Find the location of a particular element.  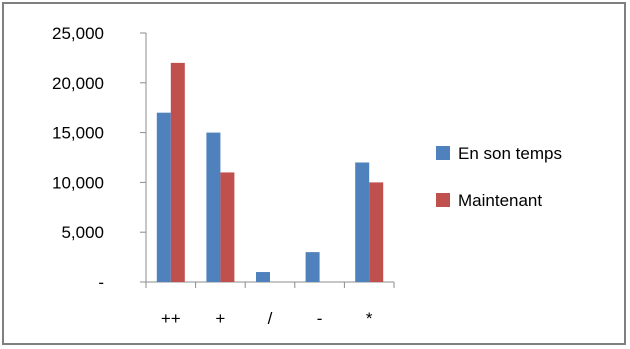

y-tick-label: 25,000 is located at coordinates (78, 33).